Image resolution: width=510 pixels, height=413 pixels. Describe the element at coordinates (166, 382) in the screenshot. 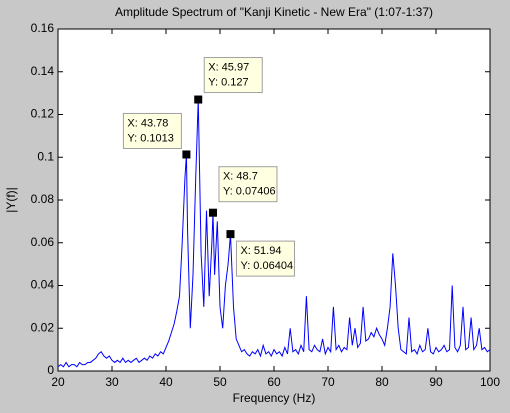

I see `x-tick-label: 40` at that location.